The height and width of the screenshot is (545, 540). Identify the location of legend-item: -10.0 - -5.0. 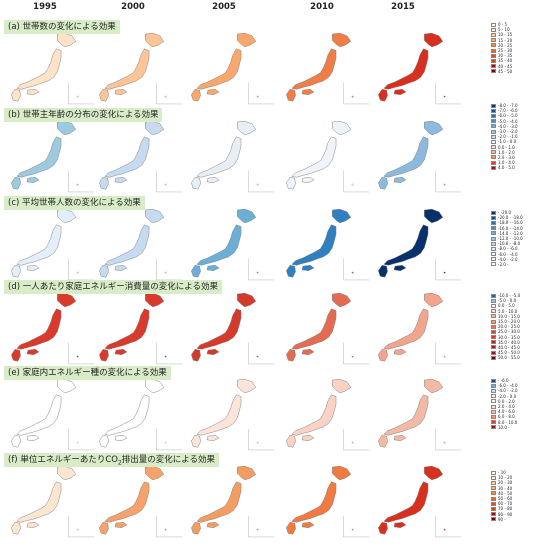
(505, 295).